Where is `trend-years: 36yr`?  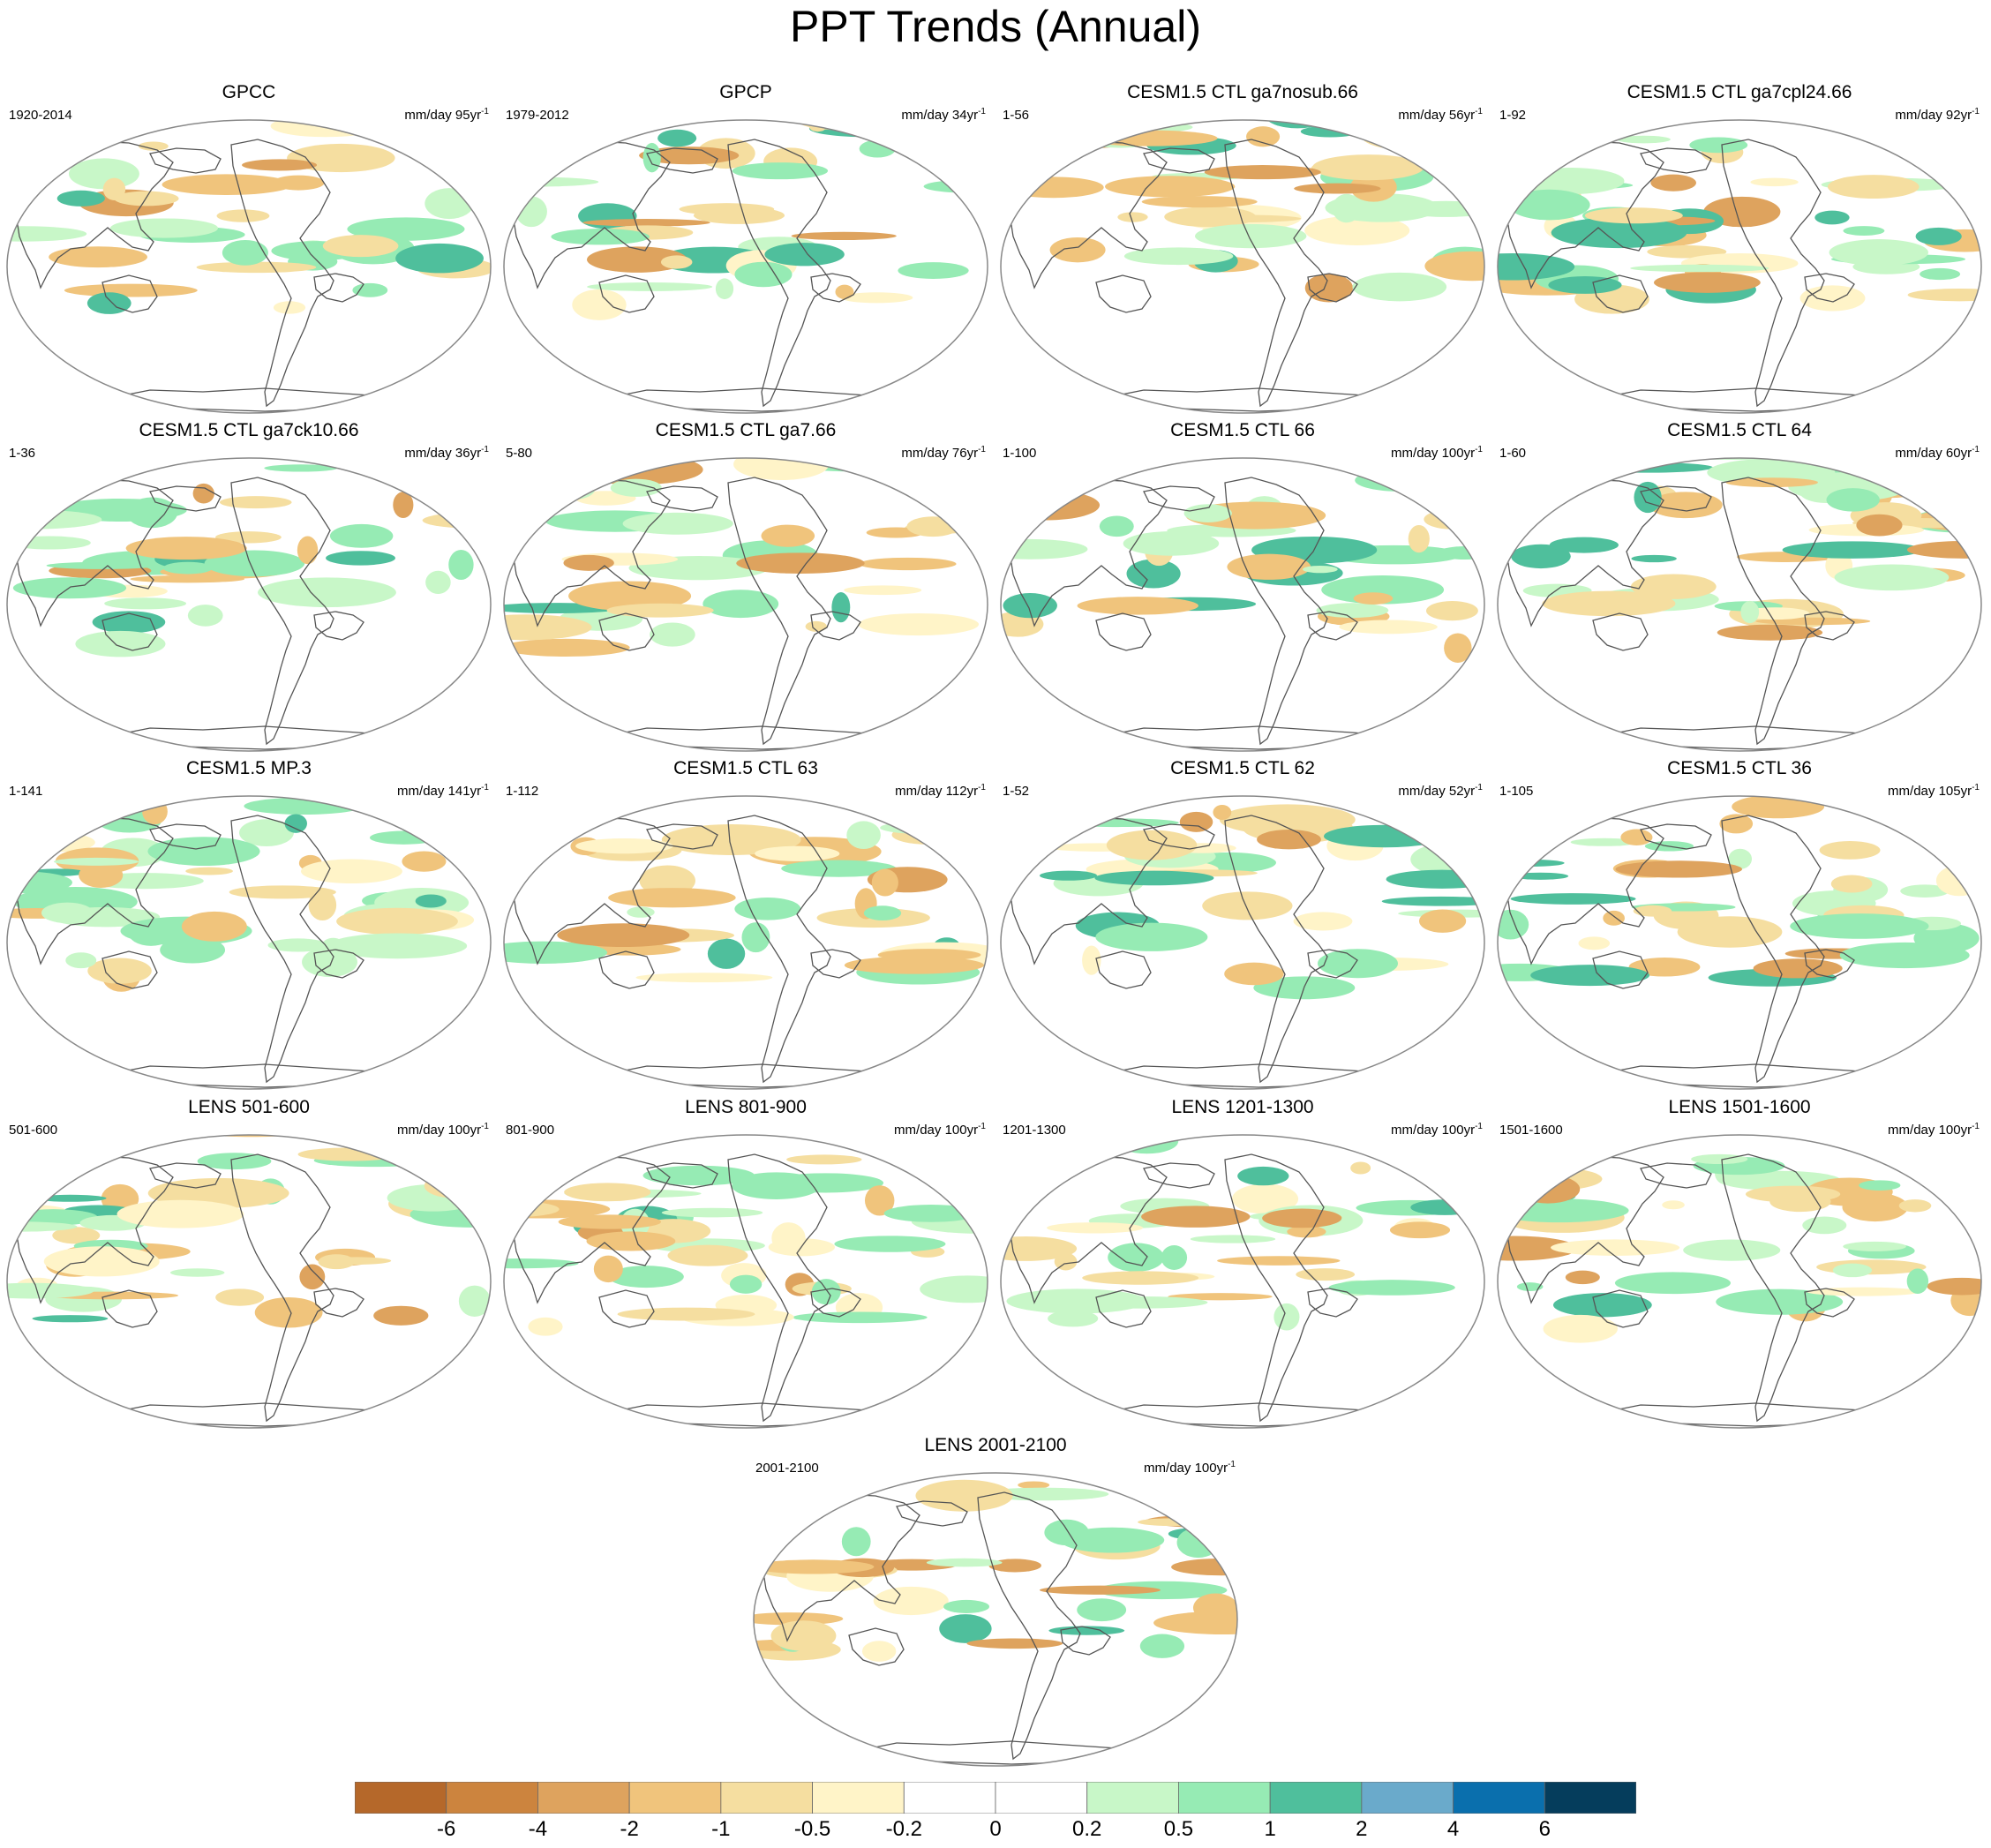
trend-years: 36yr is located at coordinates (468, 453).